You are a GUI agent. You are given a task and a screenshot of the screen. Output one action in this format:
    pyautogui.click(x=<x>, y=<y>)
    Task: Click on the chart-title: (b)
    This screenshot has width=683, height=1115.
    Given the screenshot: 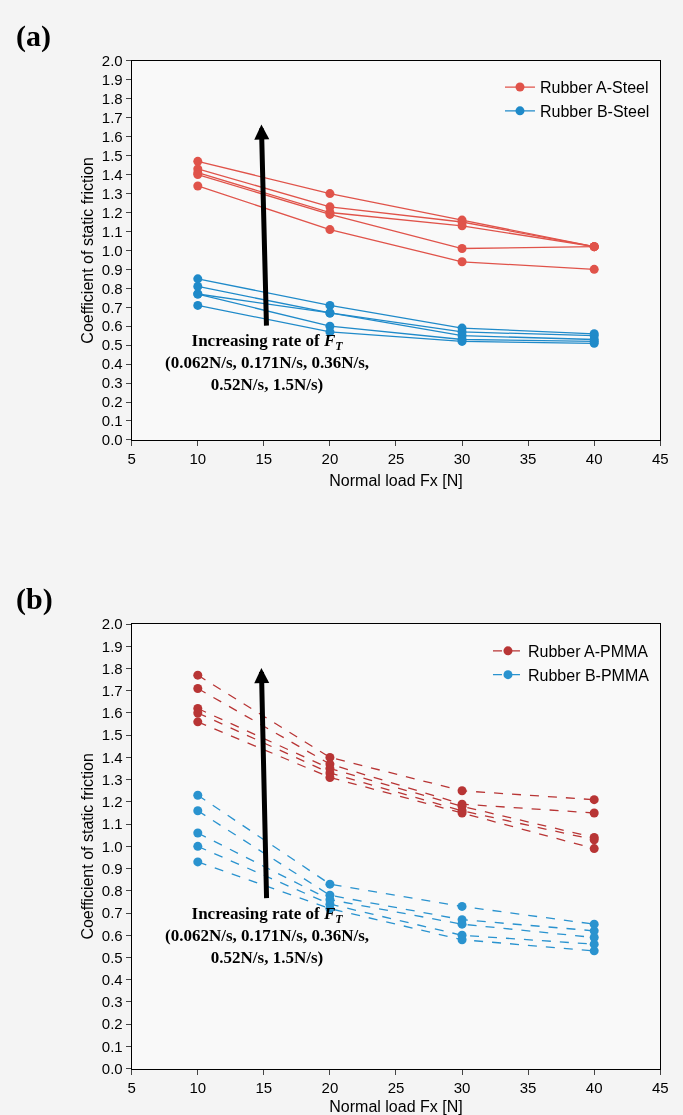 What is the action you would take?
    pyautogui.click(x=34, y=599)
    